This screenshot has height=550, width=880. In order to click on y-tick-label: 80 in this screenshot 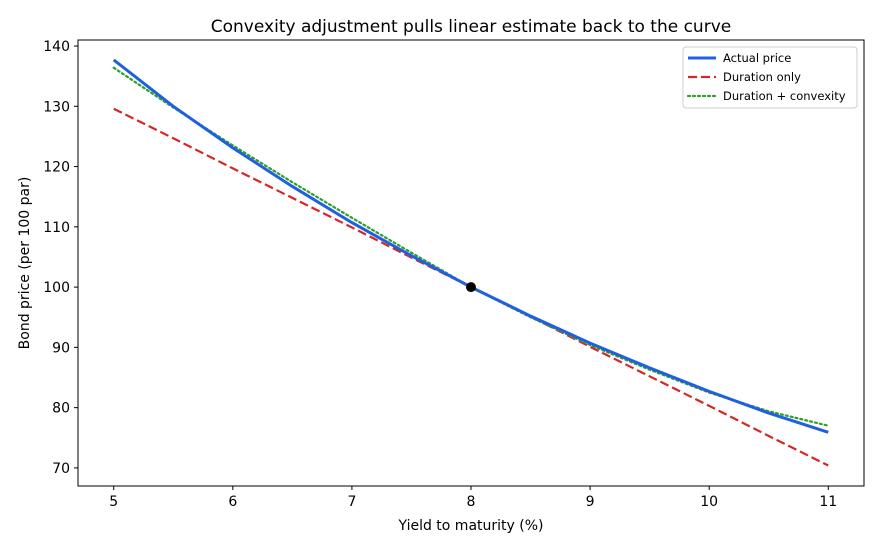, I will do `click(61, 409)`.